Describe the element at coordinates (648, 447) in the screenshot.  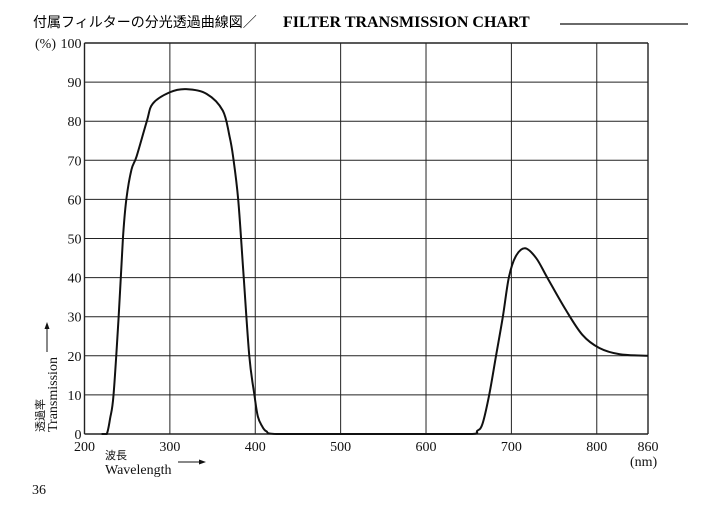
I see `x-tick-label: 860` at that location.